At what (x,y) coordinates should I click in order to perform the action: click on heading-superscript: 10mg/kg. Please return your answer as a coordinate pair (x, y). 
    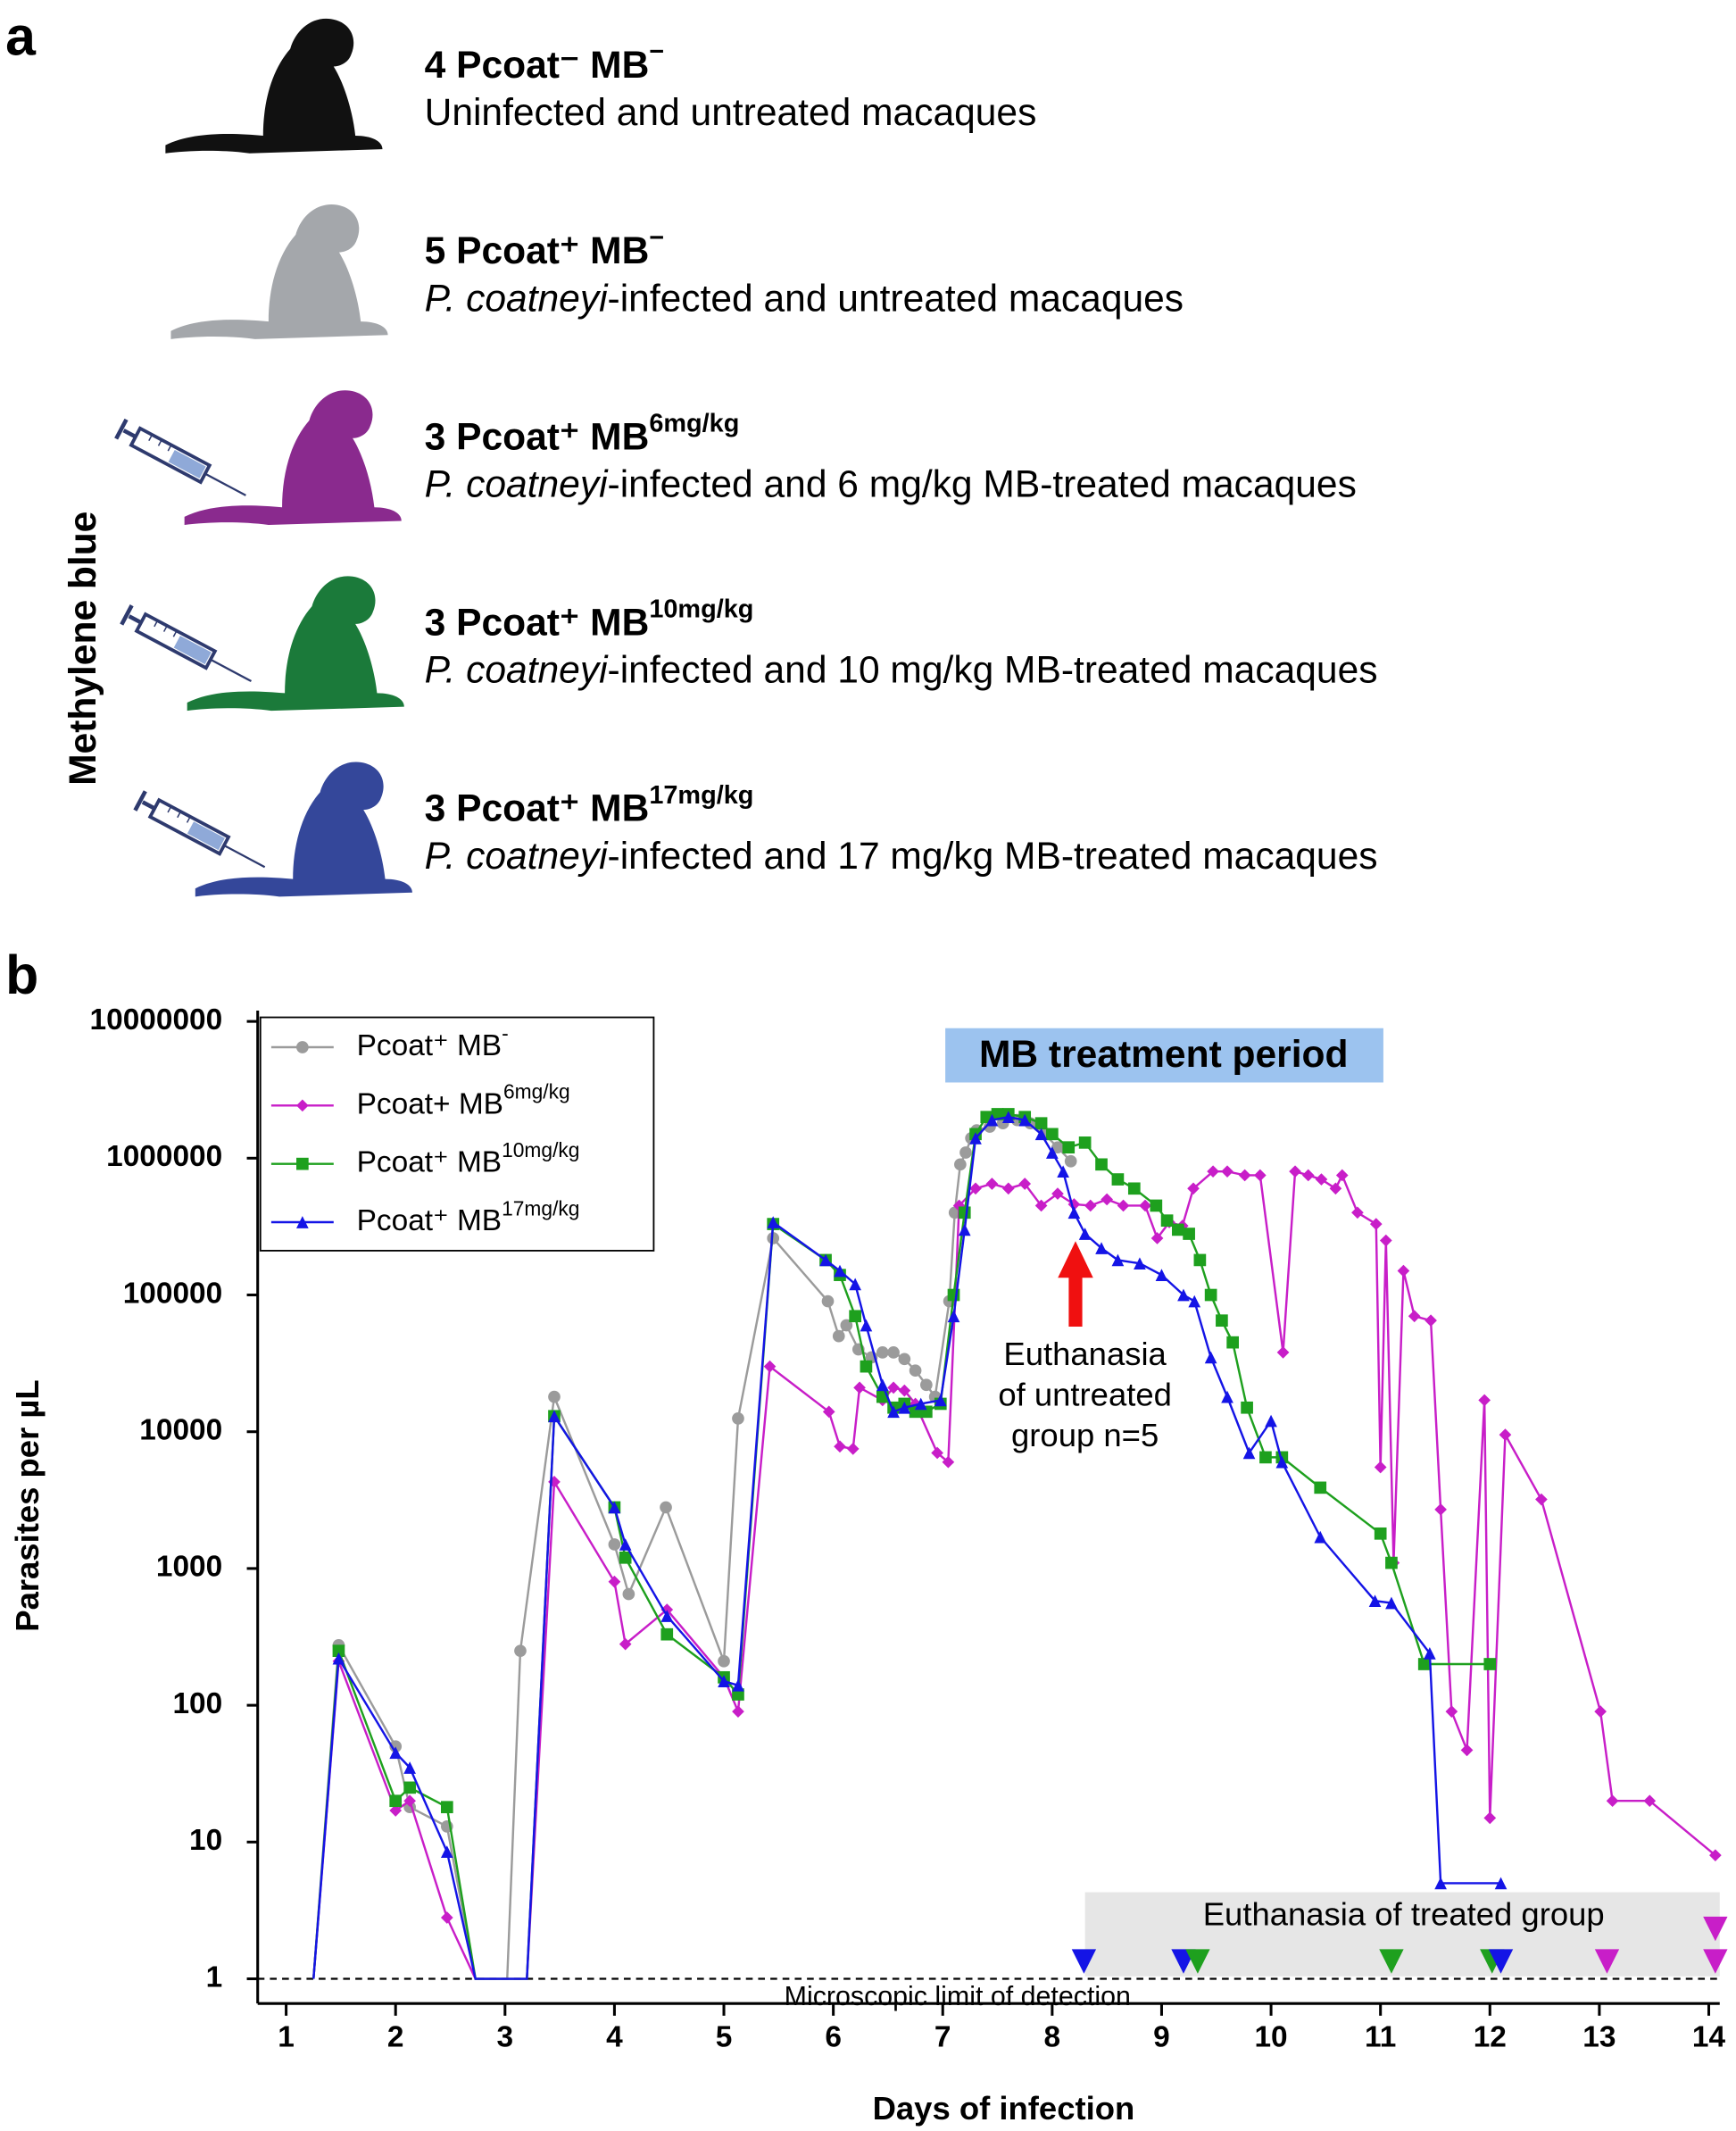
    Looking at the image, I should click on (701, 609).